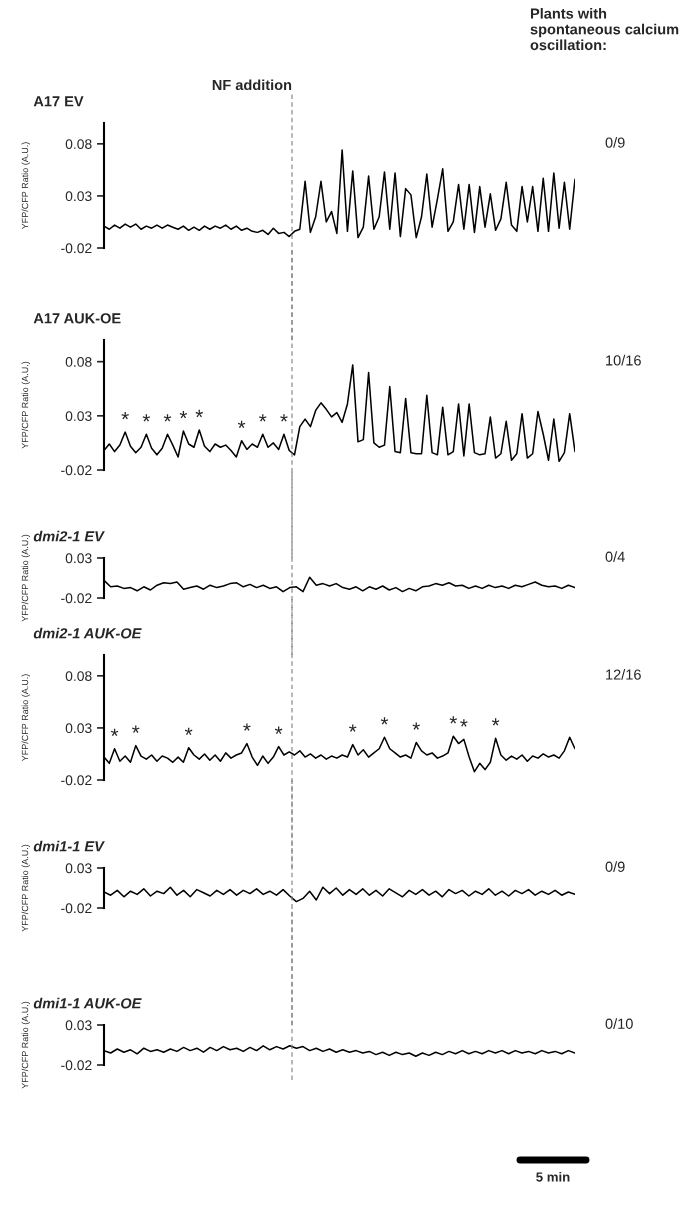 Image resolution: width=683 pixels, height=1210 pixels. I want to click on chart-title: dmi1-1 AUK-OE, so click(87, 1003).